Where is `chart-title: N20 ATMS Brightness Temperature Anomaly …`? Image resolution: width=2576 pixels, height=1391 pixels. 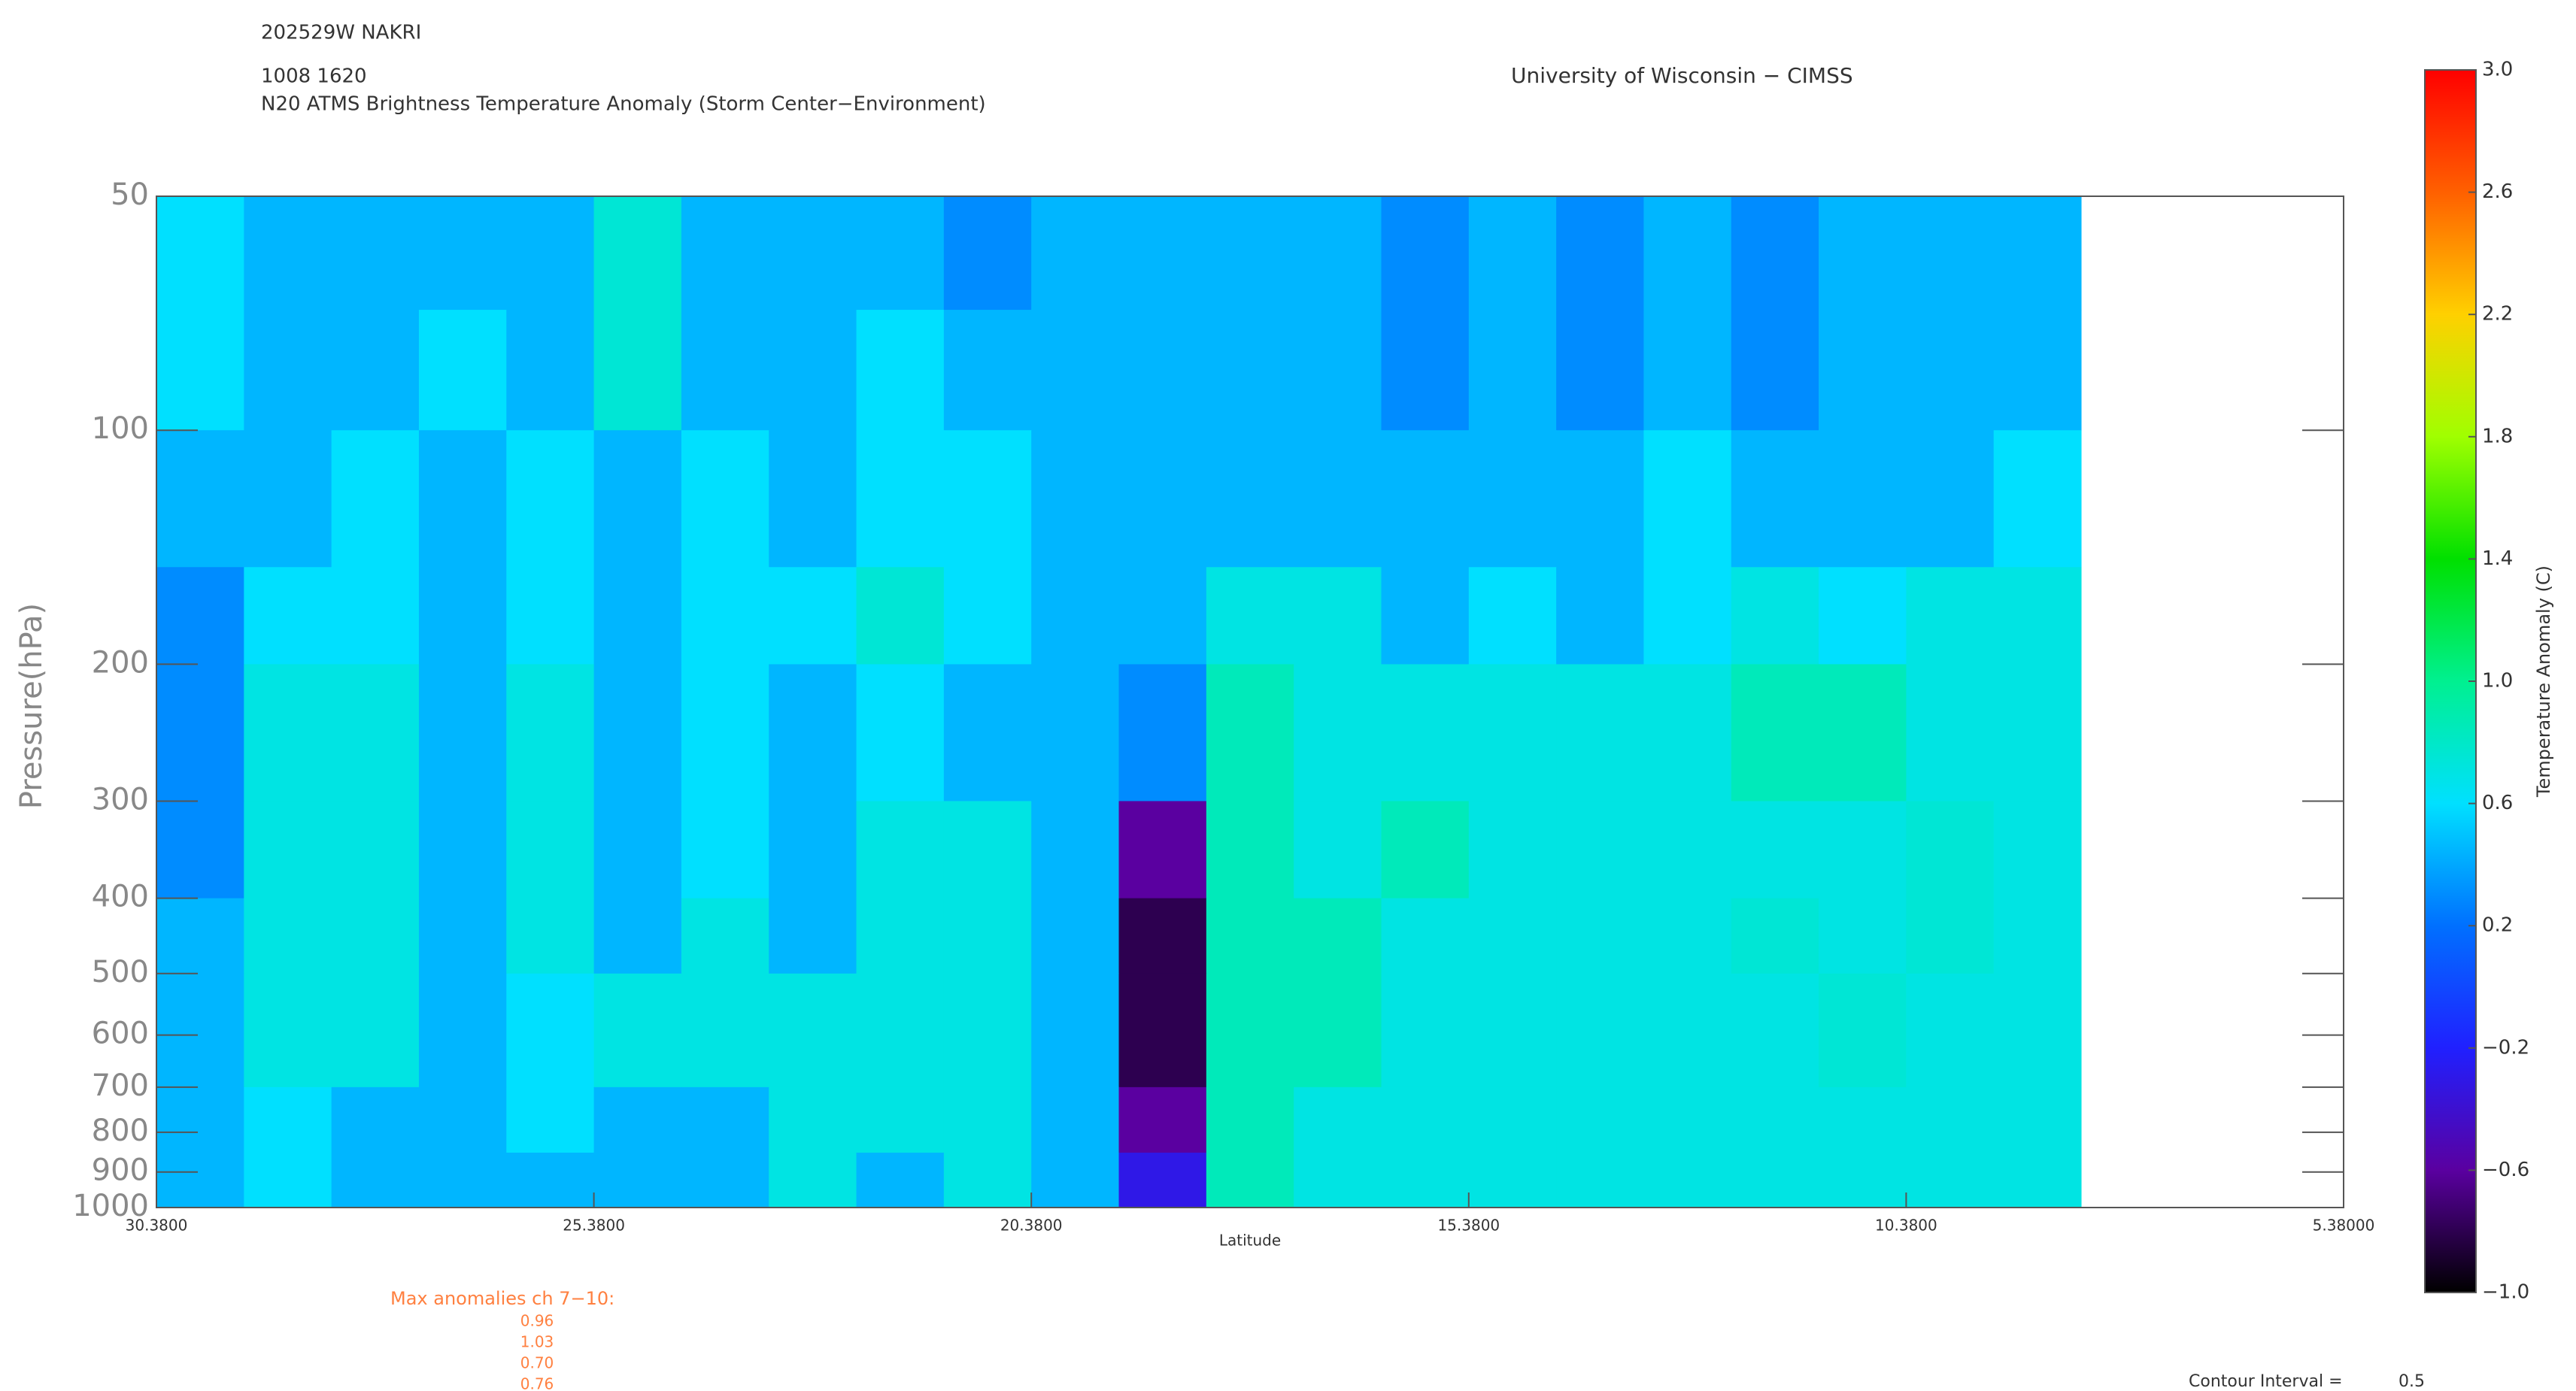 chart-title: N20 ATMS Brightness Temperature Anomaly … is located at coordinates (623, 104).